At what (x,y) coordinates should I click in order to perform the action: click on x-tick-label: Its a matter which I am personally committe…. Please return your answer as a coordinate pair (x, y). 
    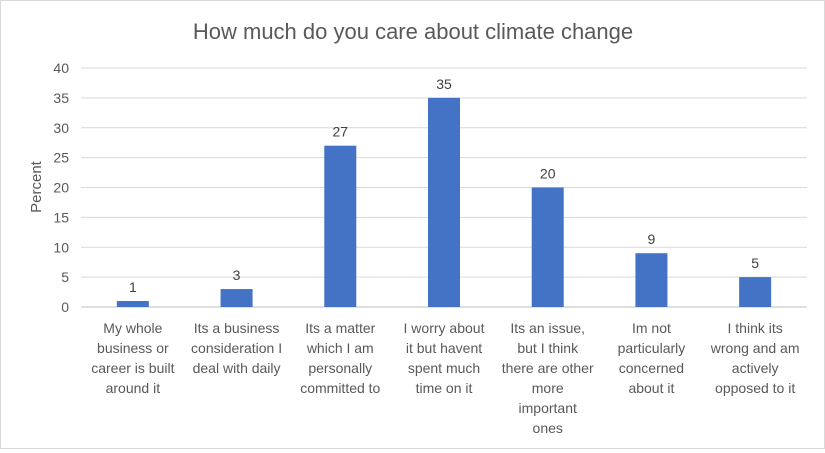
    Looking at the image, I should click on (340, 358).